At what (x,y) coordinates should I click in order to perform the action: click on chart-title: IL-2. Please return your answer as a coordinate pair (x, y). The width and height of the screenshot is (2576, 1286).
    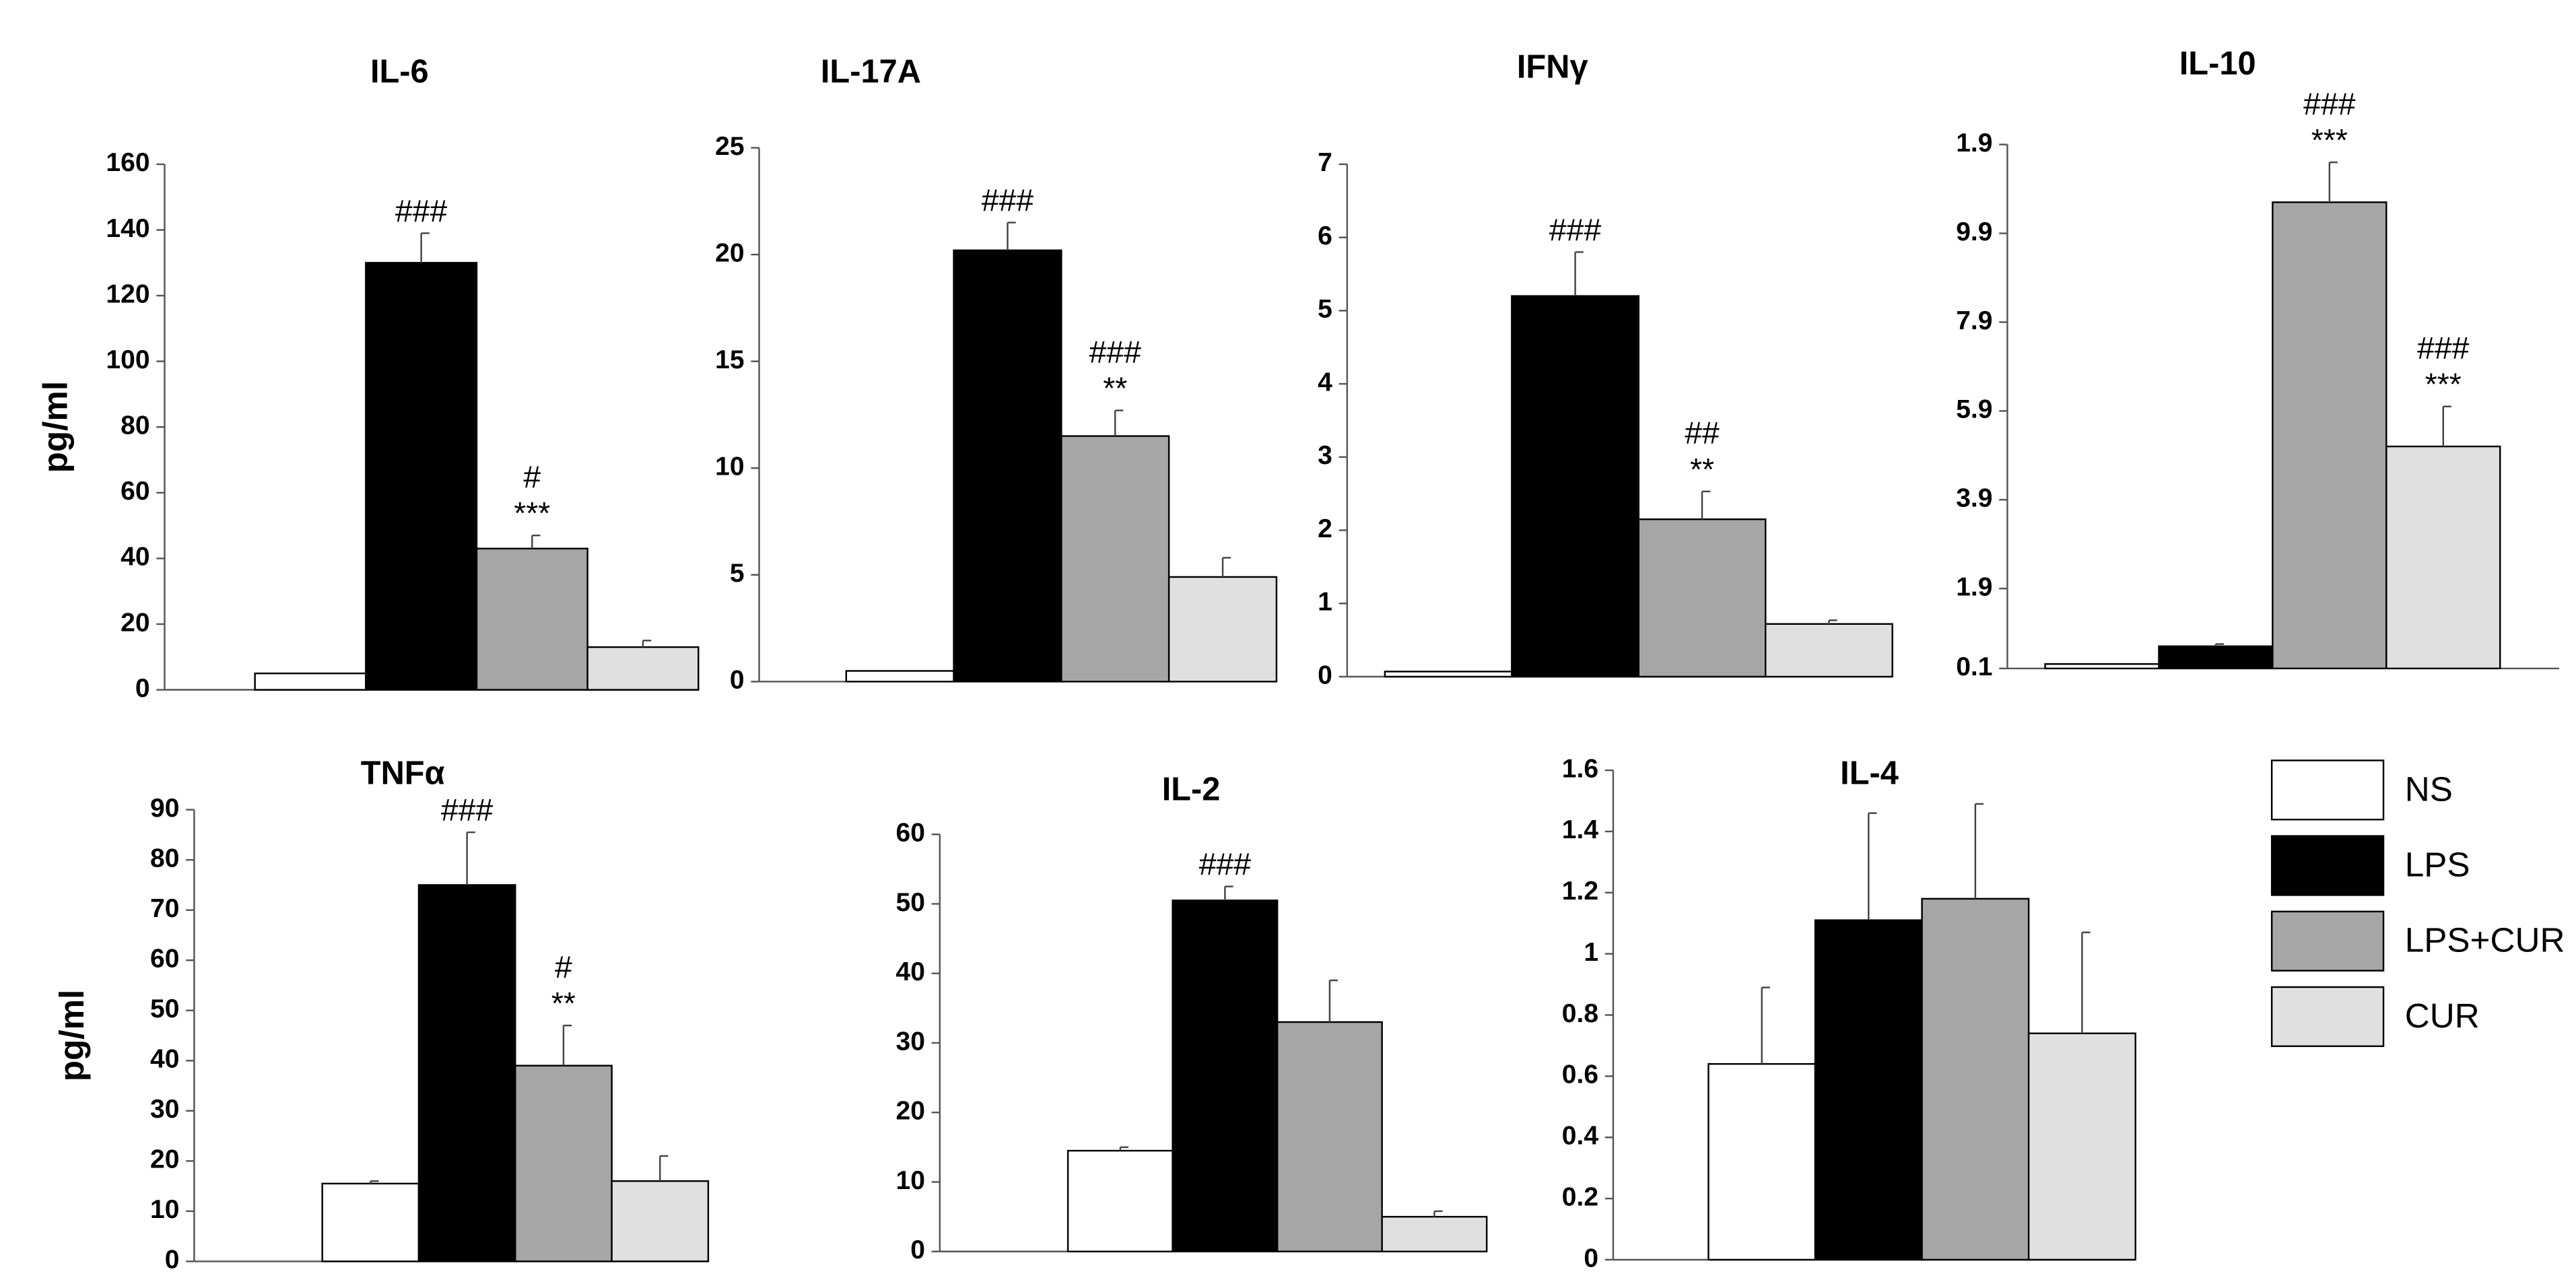
    Looking at the image, I should click on (1191, 790).